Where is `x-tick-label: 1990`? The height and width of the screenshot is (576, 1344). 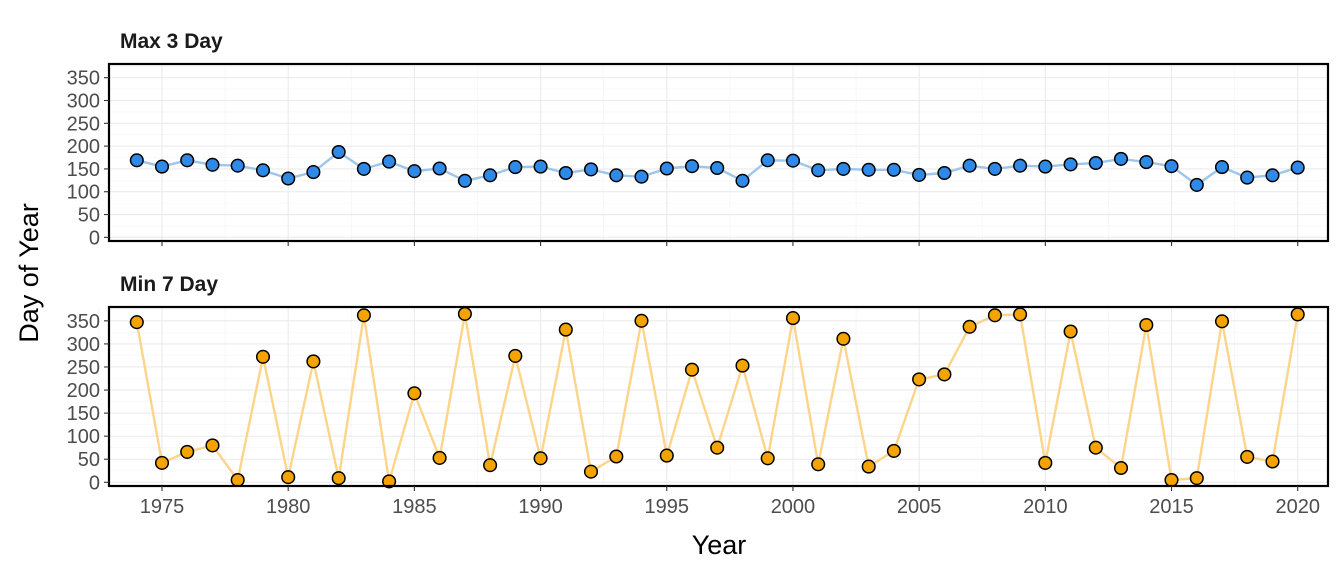 x-tick-label: 1990 is located at coordinates (540, 507).